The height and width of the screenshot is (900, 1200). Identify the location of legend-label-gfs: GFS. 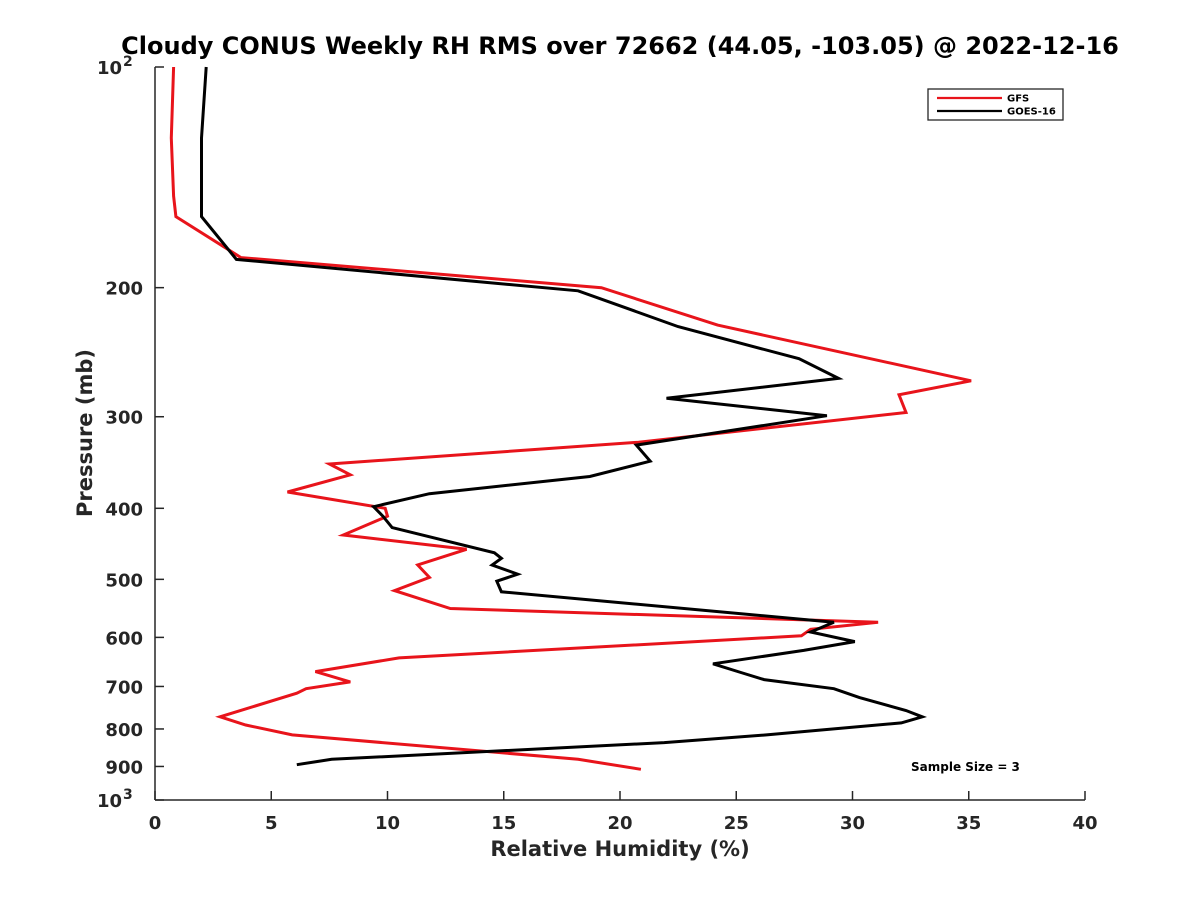
(1018, 99).